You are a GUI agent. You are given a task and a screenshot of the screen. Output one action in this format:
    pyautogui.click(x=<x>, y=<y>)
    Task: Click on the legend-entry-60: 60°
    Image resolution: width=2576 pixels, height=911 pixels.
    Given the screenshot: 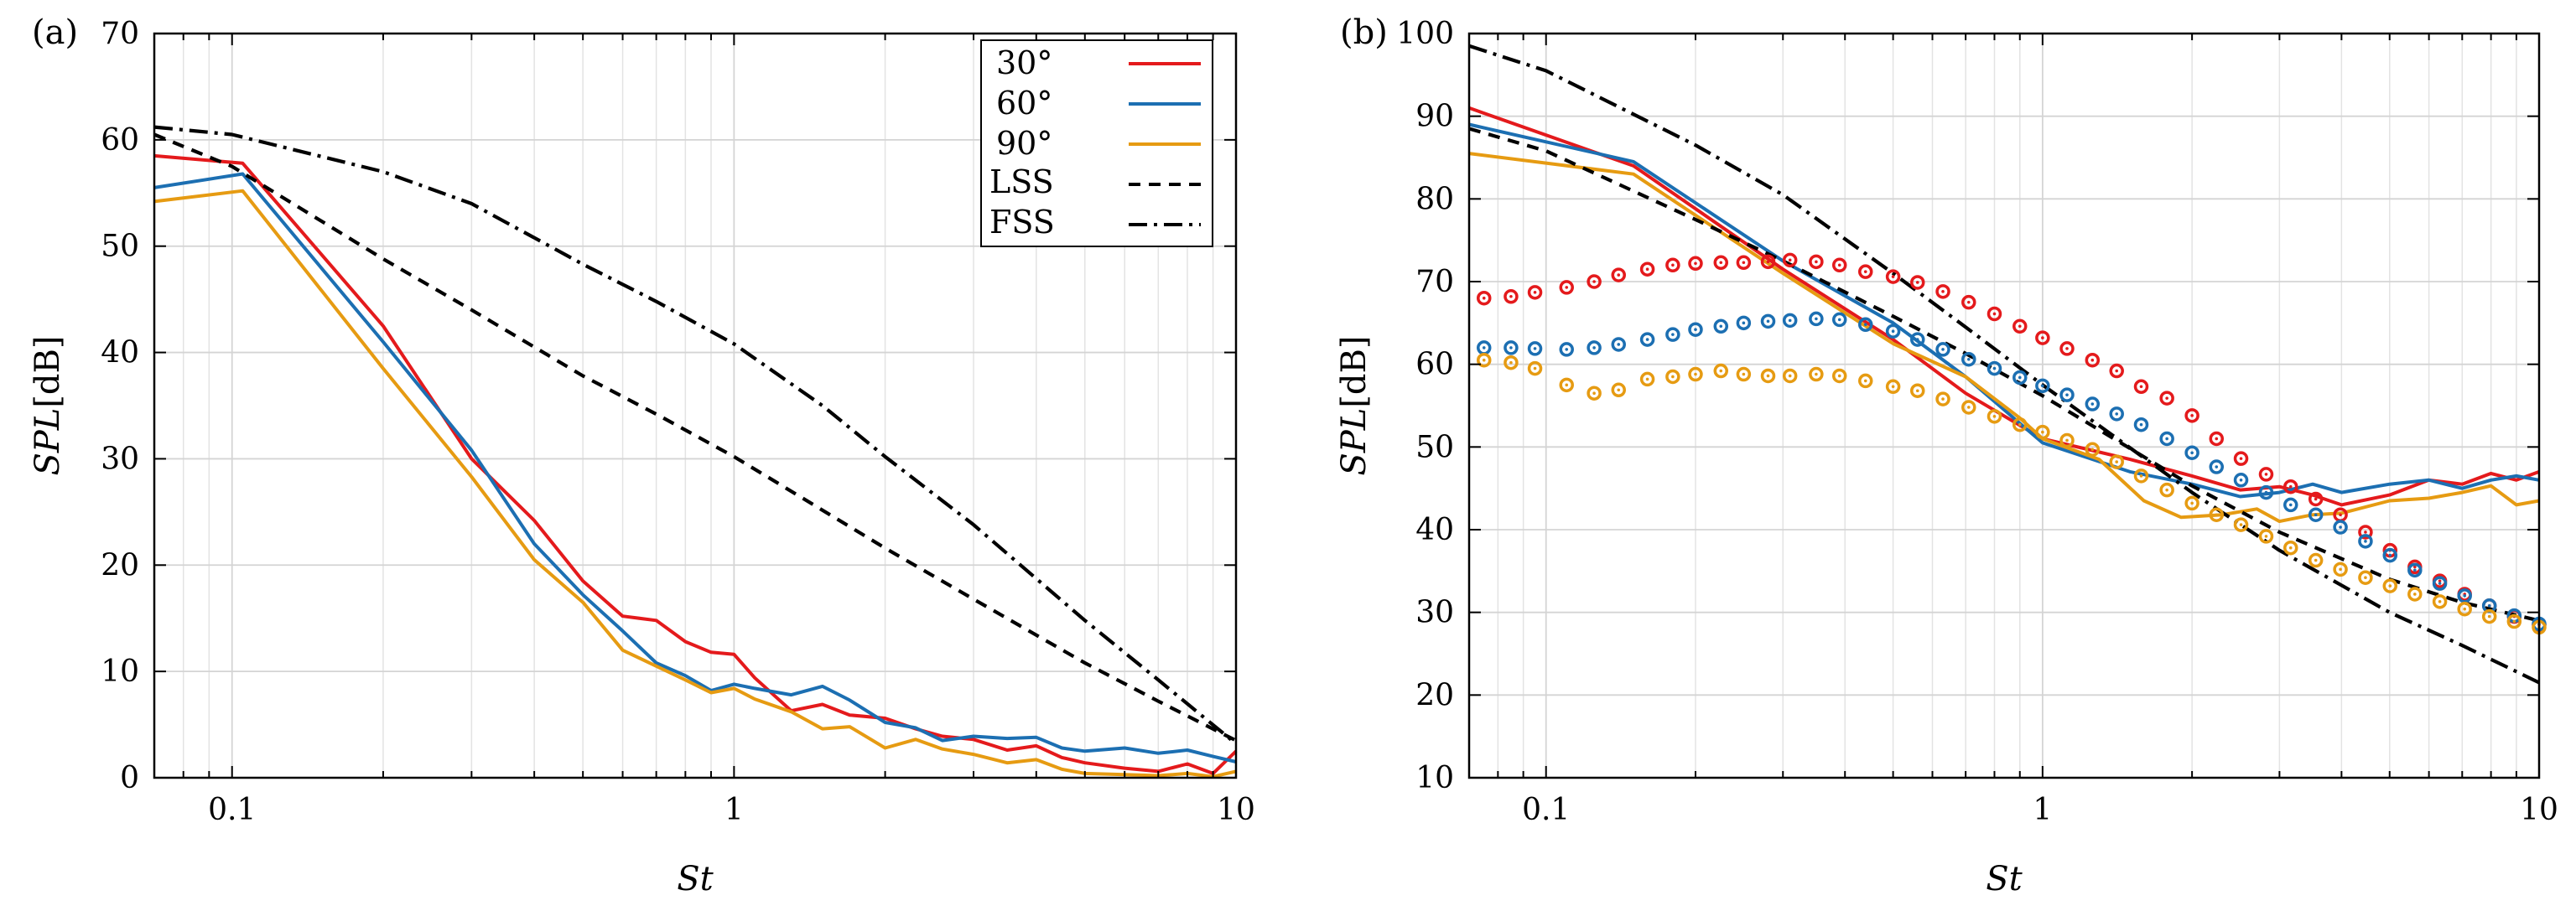 What is the action you would take?
    pyautogui.click(x=1098, y=103)
    